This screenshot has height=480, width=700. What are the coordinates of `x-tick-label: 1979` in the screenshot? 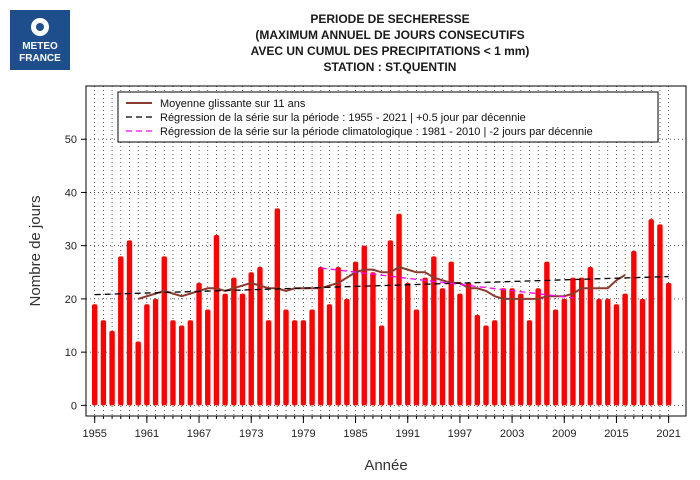 It's located at (303, 434).